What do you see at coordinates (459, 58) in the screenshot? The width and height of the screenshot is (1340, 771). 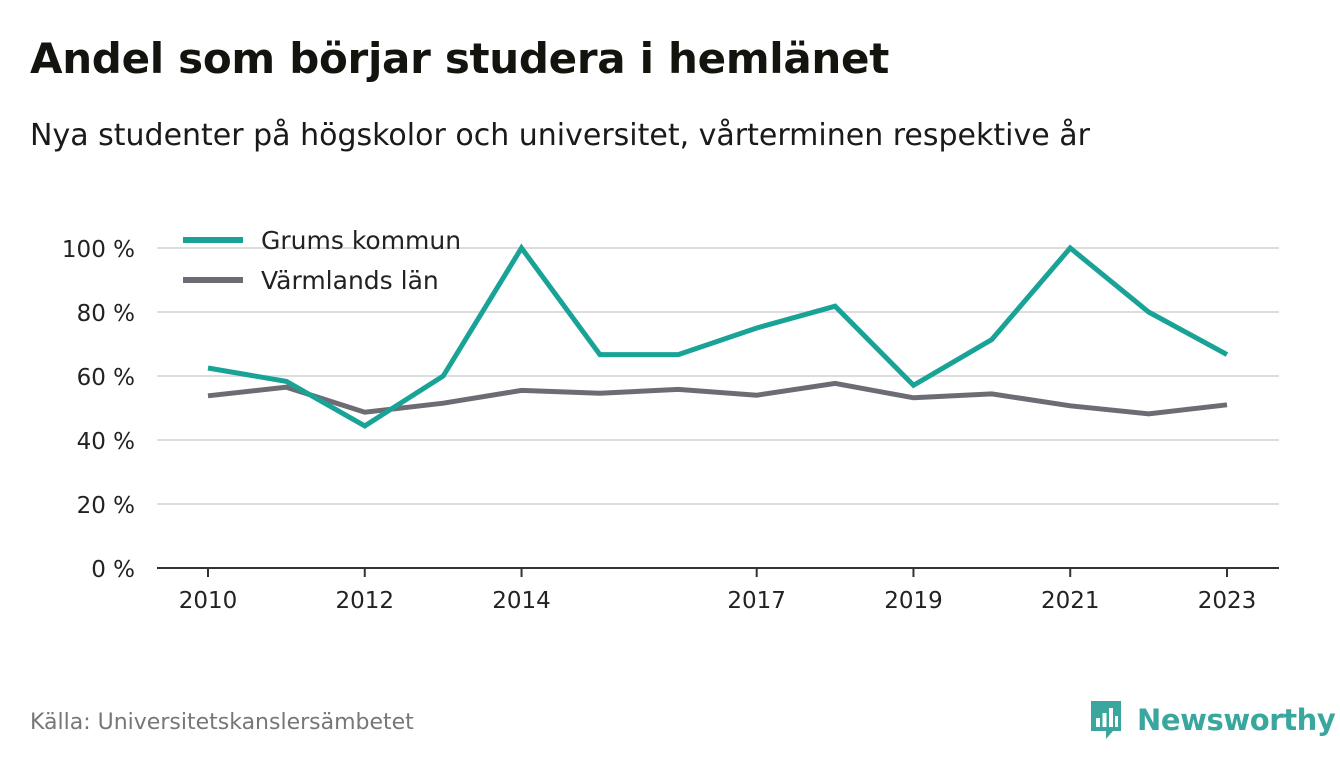 I see `chart-title: Andel som börjar studera i hemlänet` at bounding box center [459, 58].